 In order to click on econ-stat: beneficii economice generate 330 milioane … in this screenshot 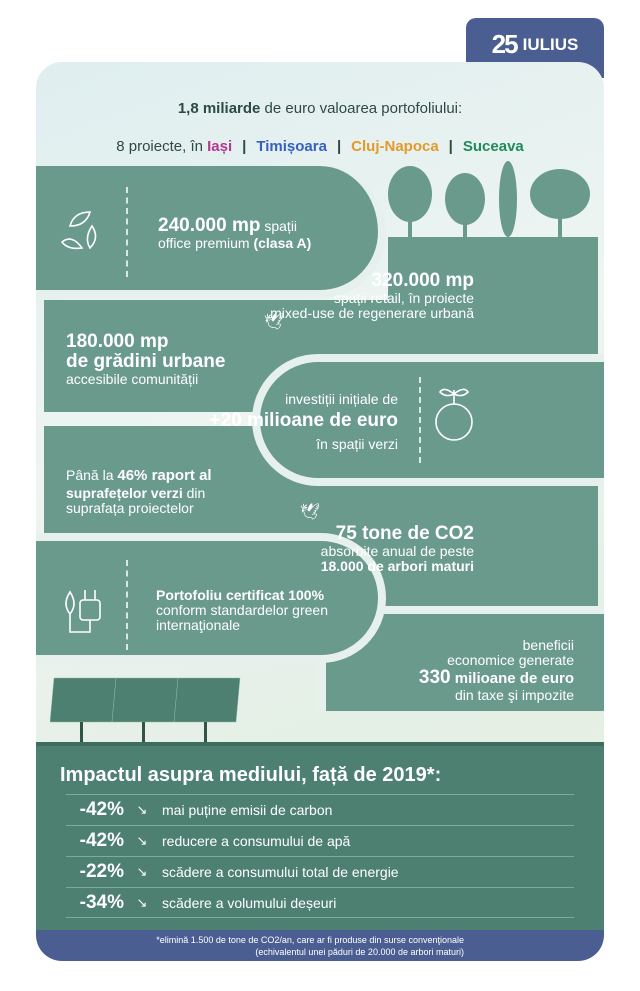, I will do `click(496, 670)`.